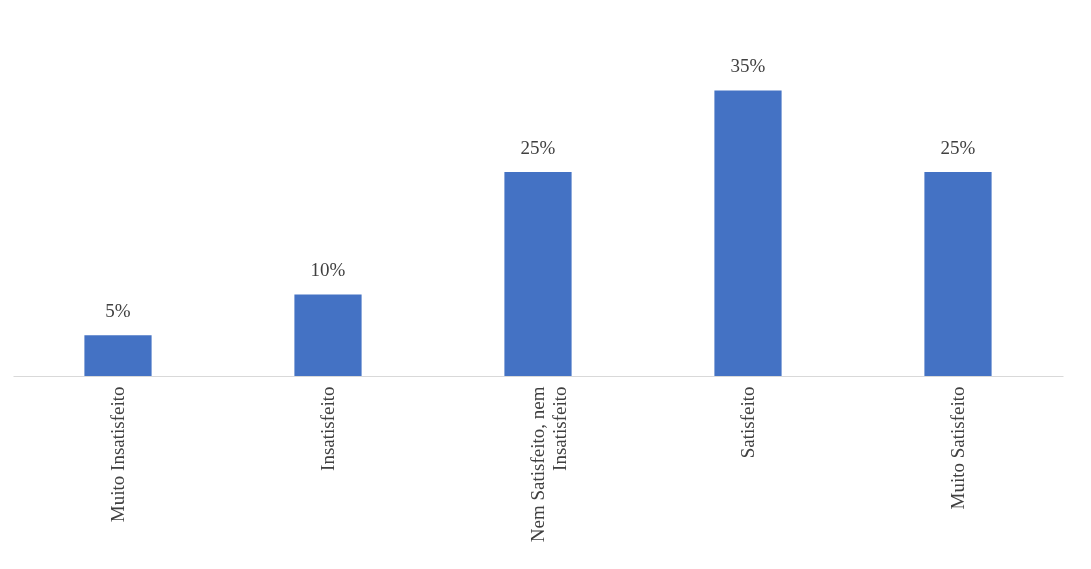 The image size is (1091, 569). I want to click on x-tick-label: Satisfeito, so click(747, 422).